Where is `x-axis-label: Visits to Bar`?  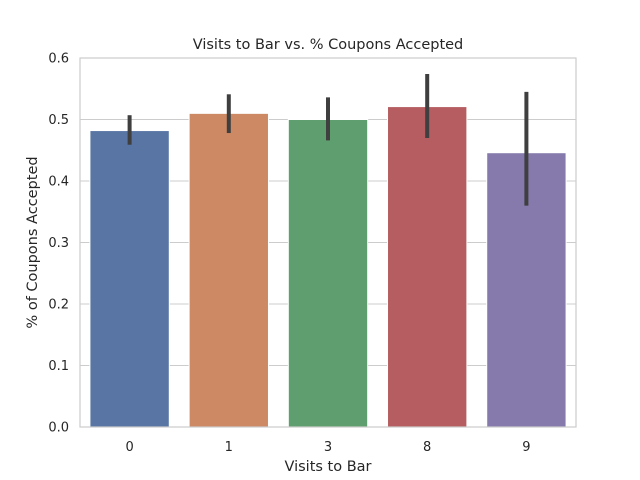
x-axis-label: Visits to Bar is located at coordinates (327, 467).